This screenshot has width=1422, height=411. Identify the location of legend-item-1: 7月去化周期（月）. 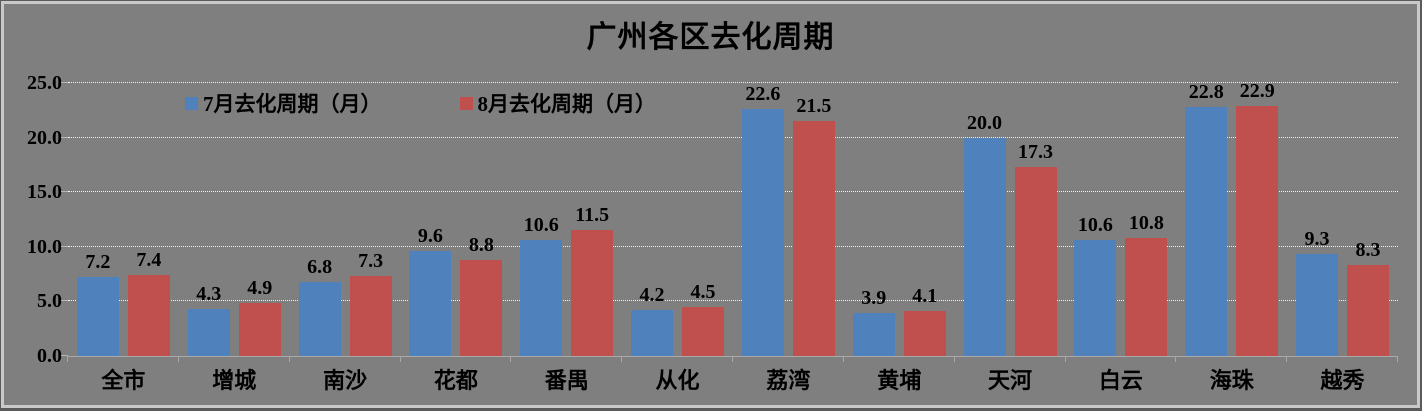
(283, 103).